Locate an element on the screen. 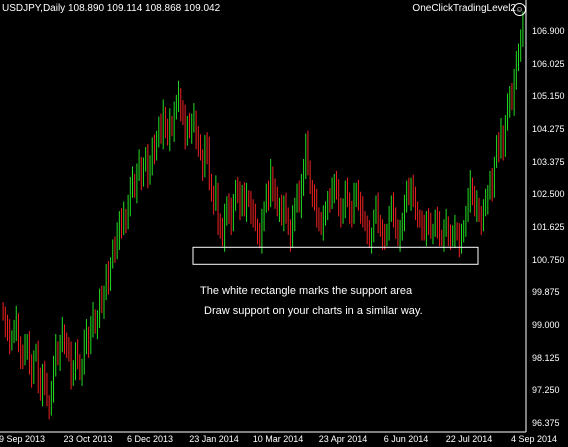 This screenshot has height=447, width=568. support-rectangle is located at coordinates (335, 255).